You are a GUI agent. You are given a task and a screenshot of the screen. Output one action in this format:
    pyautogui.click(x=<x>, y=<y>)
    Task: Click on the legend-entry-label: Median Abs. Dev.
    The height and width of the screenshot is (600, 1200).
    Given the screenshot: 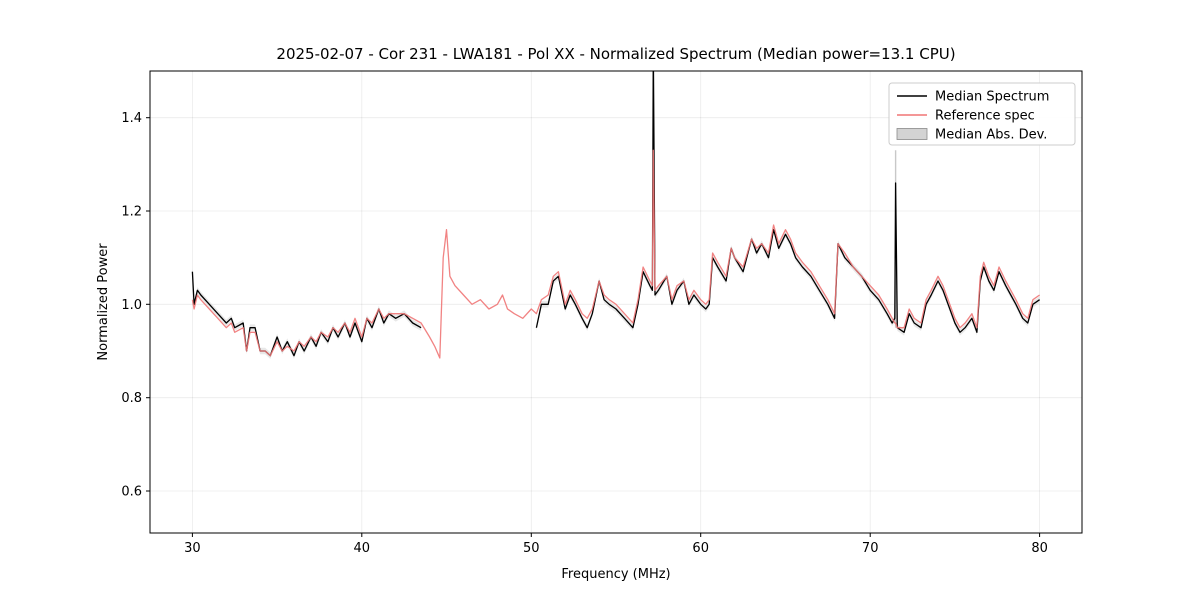 What is the action you would take?
    pyautogui.click(x=991, y=135)
    